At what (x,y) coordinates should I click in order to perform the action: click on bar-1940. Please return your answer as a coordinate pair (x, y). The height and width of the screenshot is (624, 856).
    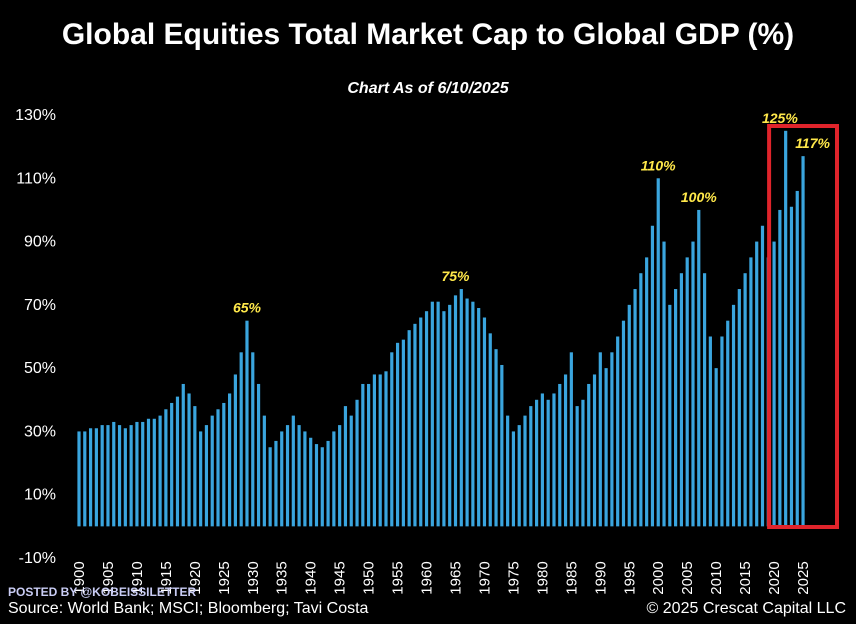
    Looking at the image, I should click on (311, 482).